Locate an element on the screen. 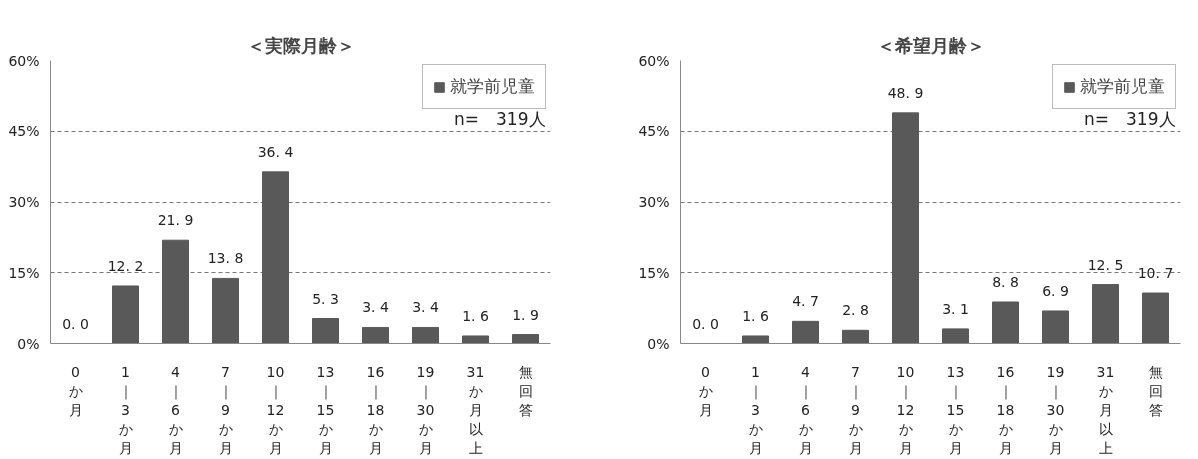 This screenshot has width=1198, height=459. text: 5. 3 is located at coordinates (325, 298).